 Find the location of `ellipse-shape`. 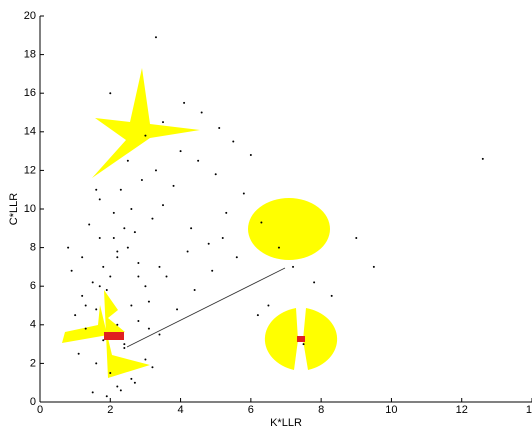

ellipse-shape is located at coordinates (289, 229).